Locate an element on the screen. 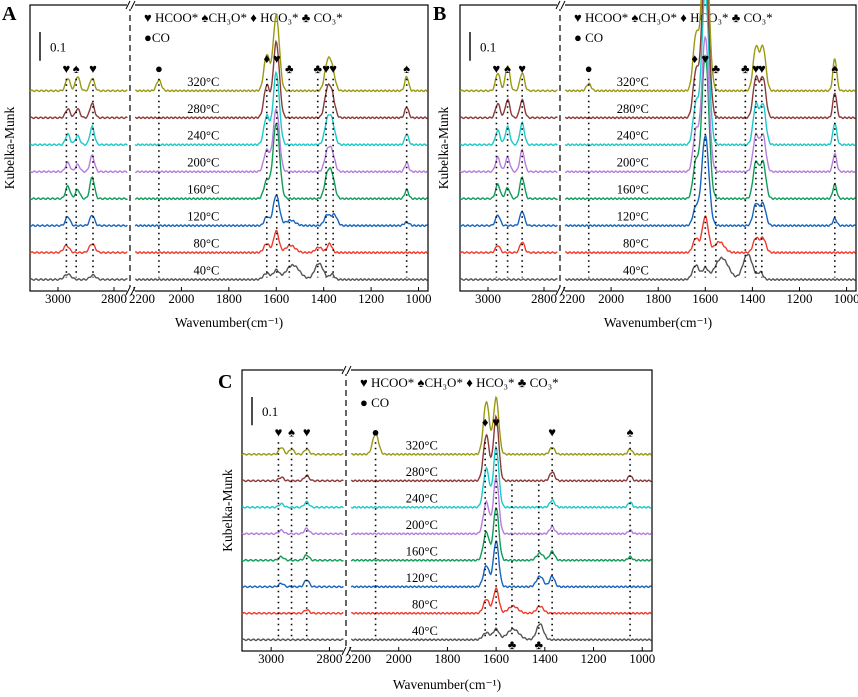  temperature-label: 40°C is located at coordinates (425, 631).